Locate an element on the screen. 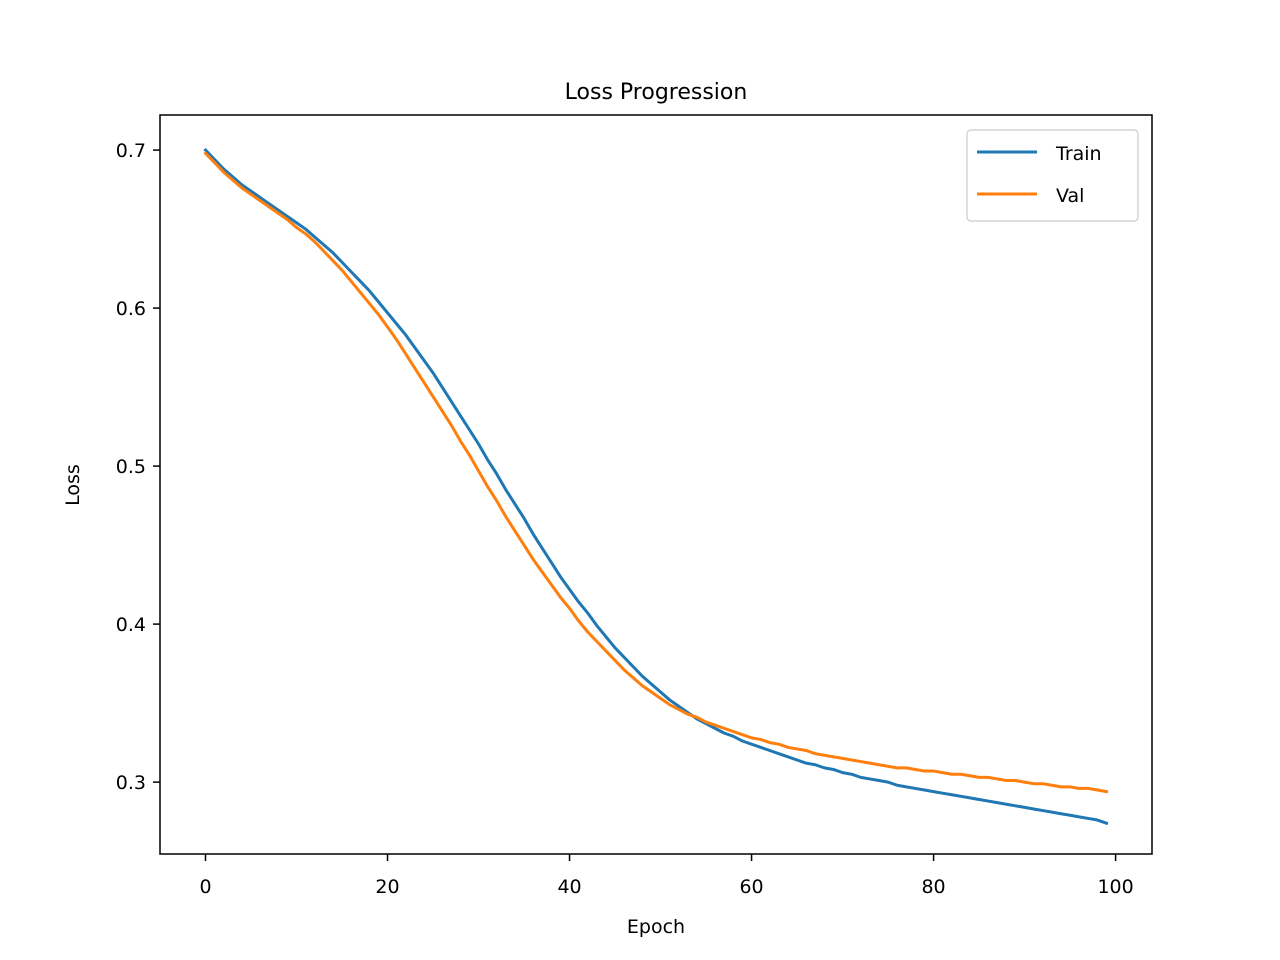  x-axis-label: Epoch is located at coordinates (656, 927).